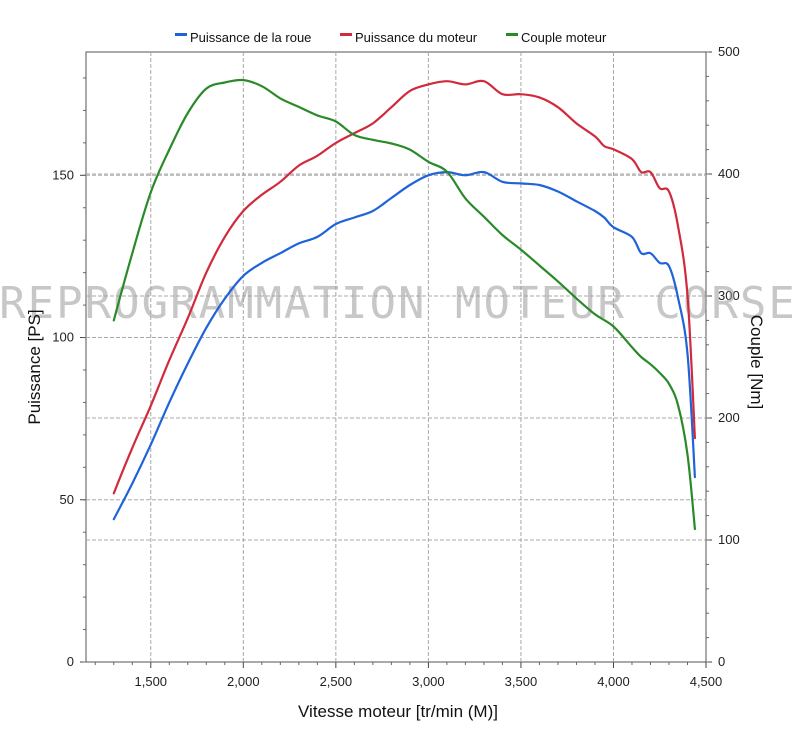  Describe the element at coordinates (34, 366) in the screenshot. I see `y-axis-left-title: Puissance [PS]` at that location.